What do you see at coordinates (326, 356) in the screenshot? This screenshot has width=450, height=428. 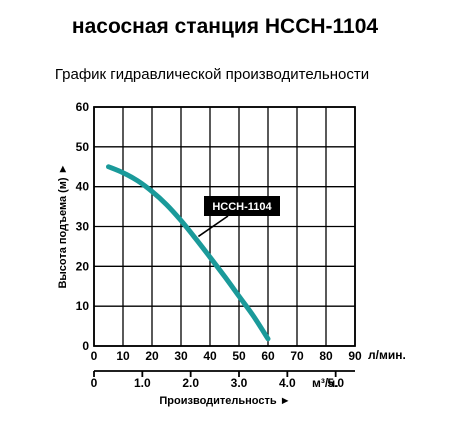 I see `x-tick-label-80: 80` at bounding box center [326, 356].